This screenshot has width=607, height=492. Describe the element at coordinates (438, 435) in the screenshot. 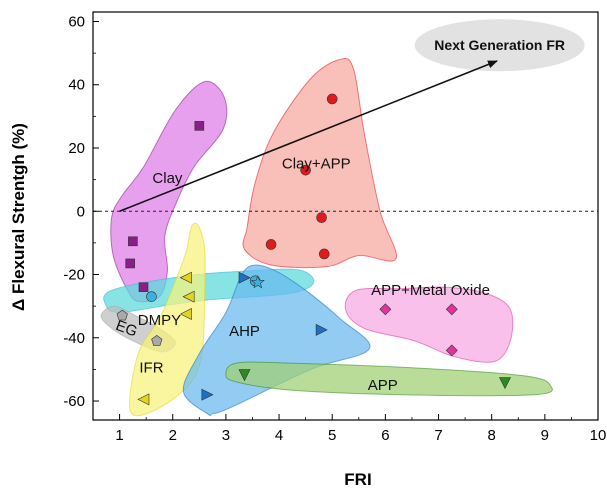

I see `x-tick-label-7: 7` at that location.